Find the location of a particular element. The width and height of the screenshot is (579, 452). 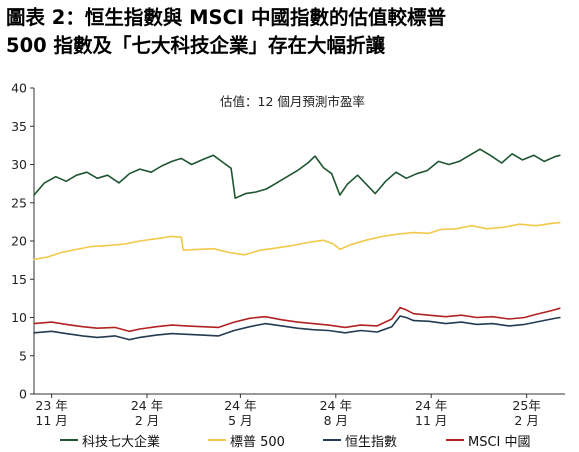

legend-label: MSCI 中國 is located at coordinates (499, 442).